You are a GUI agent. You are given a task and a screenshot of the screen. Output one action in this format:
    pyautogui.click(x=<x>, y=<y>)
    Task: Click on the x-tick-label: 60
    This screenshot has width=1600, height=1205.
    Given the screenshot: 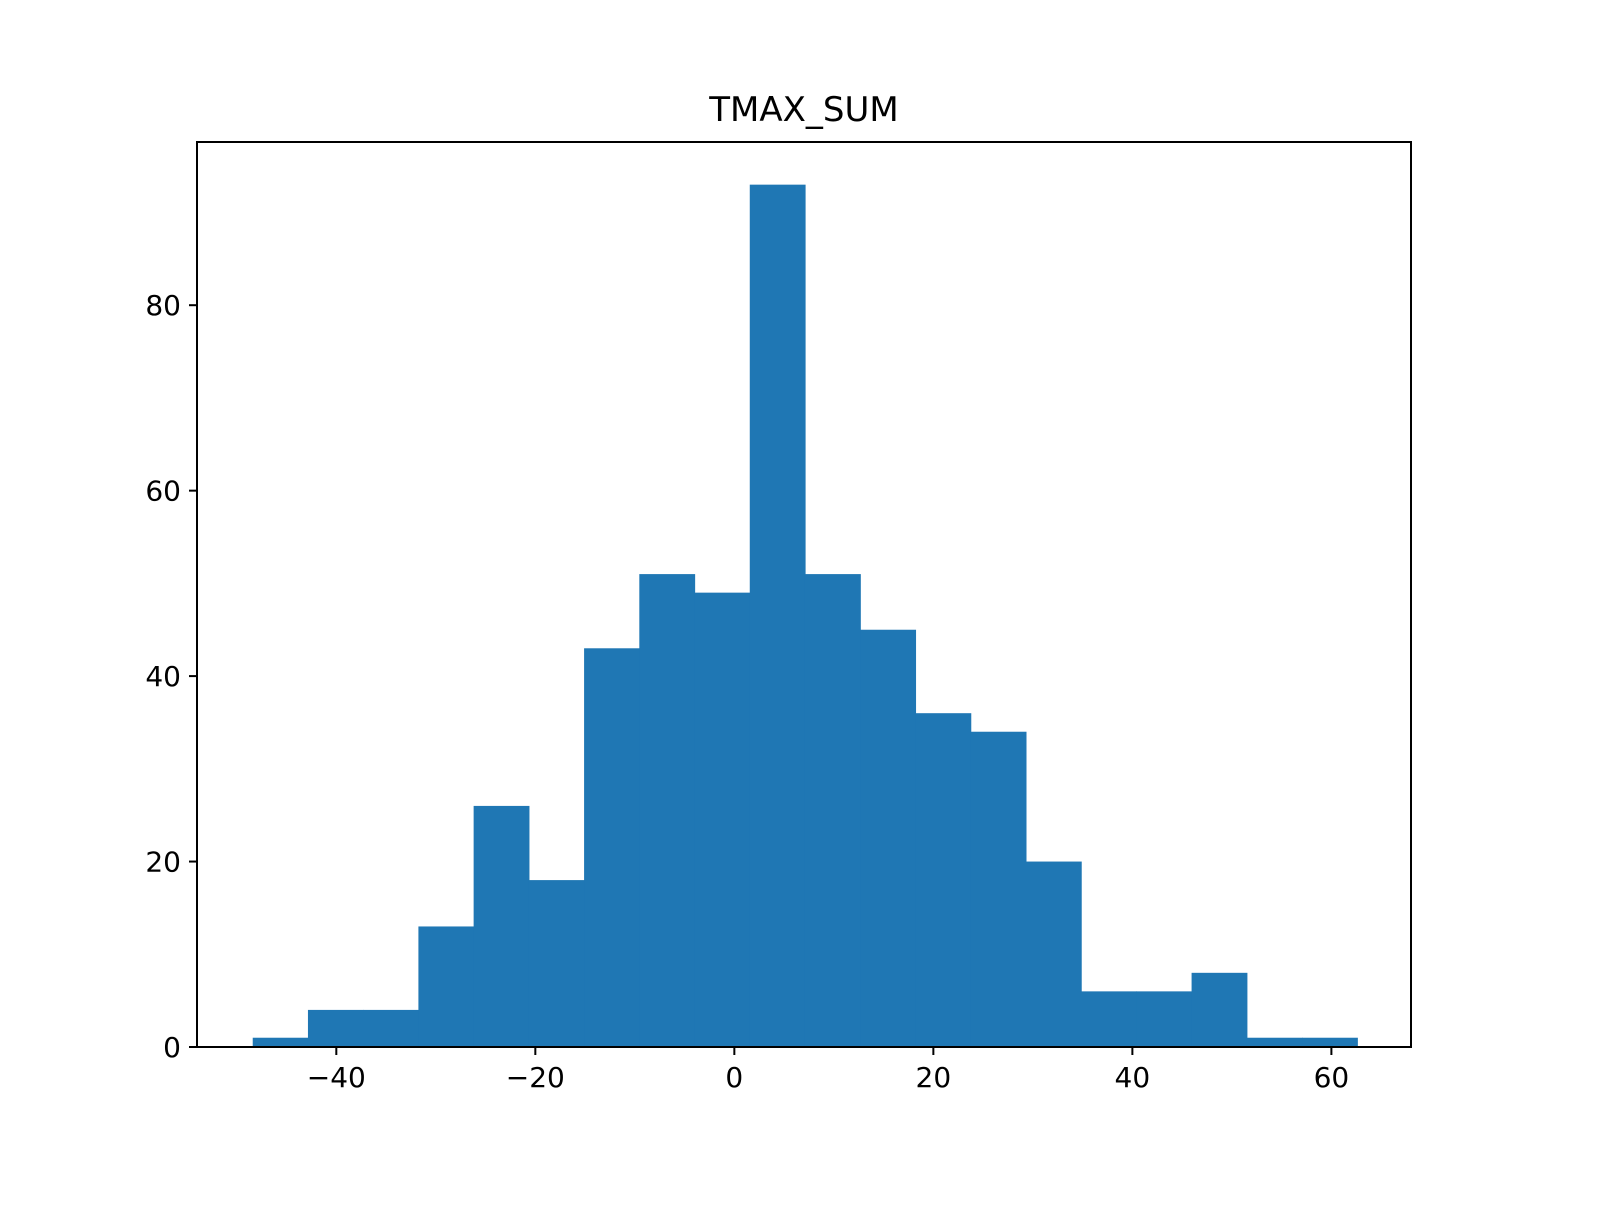 What is the action you would take?
    pyautogui.click(x=1332, y=1077)
    